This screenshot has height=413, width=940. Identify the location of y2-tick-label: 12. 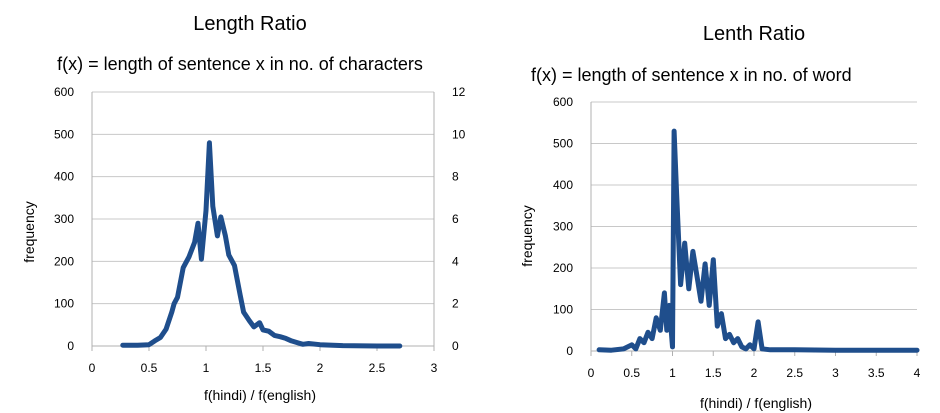
(459, 92).